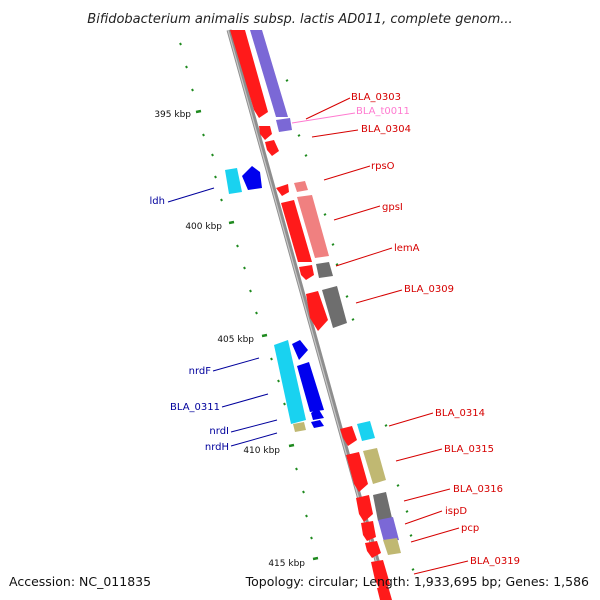 Image resolution: width=600 pixels, height=600 pixels. What do you see at coordinates (217, 447) in the screenshot?
I see `gene-label: nrdH` at bounding box center [217, 447].